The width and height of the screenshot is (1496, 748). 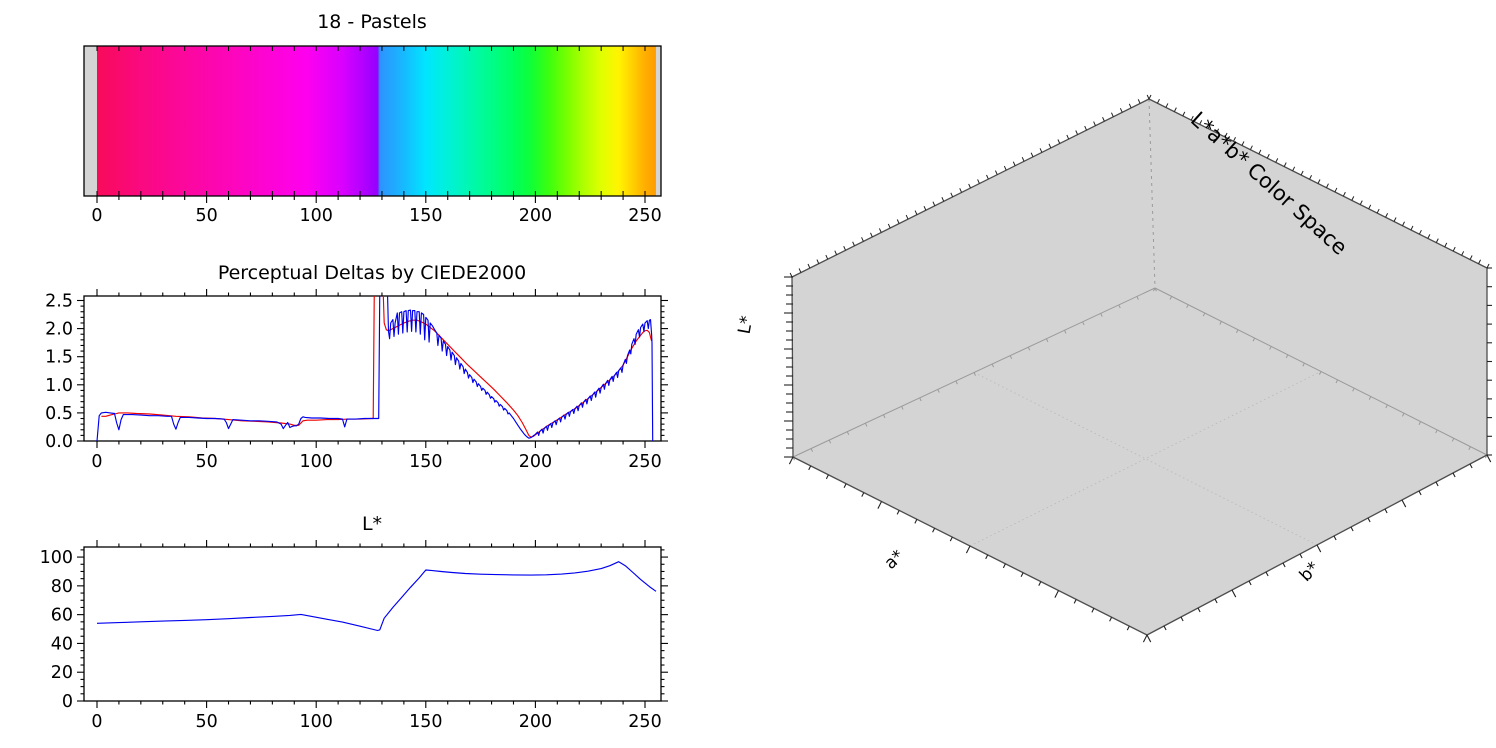 I want to click on svg-text: 80, so click(x=62, y=587).